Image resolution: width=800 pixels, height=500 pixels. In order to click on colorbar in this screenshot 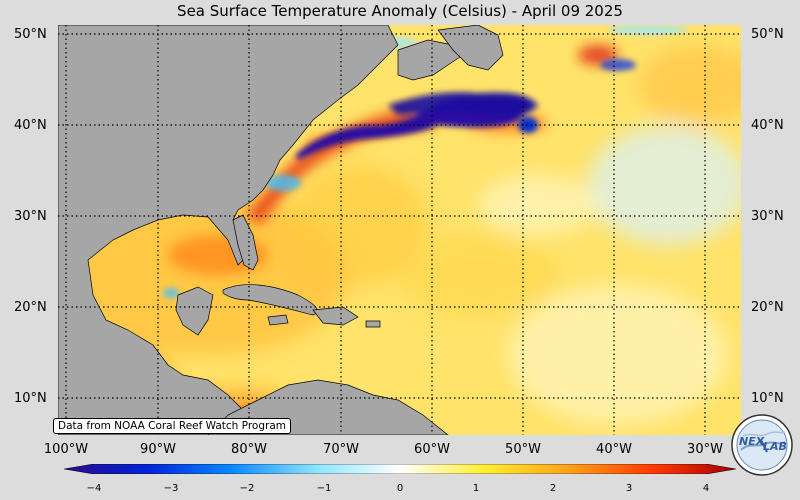, I will do `click(400, 469)`.